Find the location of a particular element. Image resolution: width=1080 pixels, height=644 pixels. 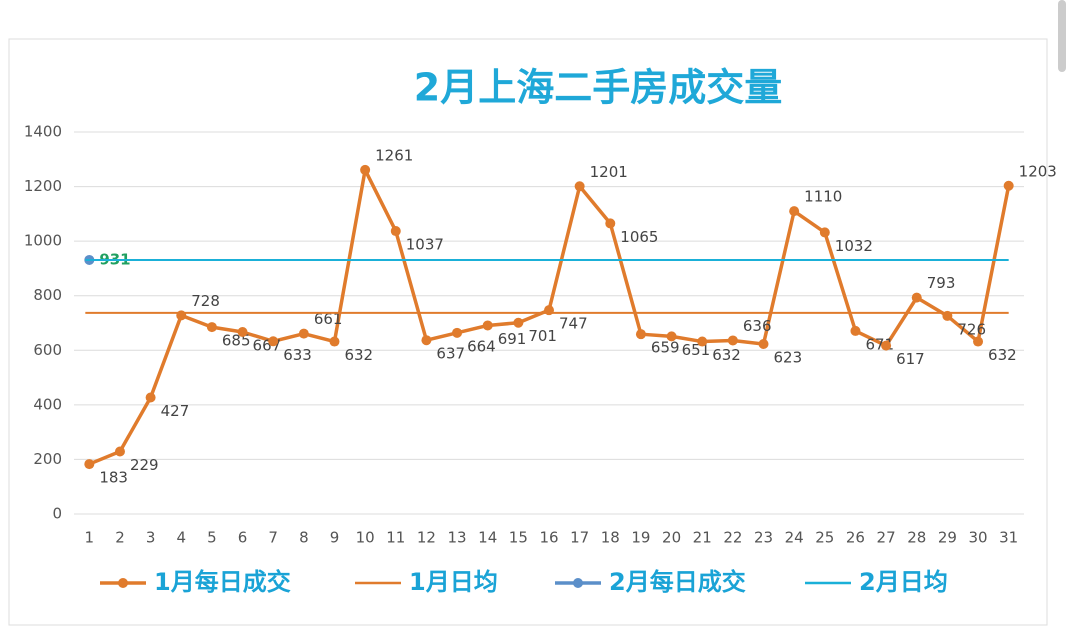

data-label: 747 is located at coordinates (573, 324).